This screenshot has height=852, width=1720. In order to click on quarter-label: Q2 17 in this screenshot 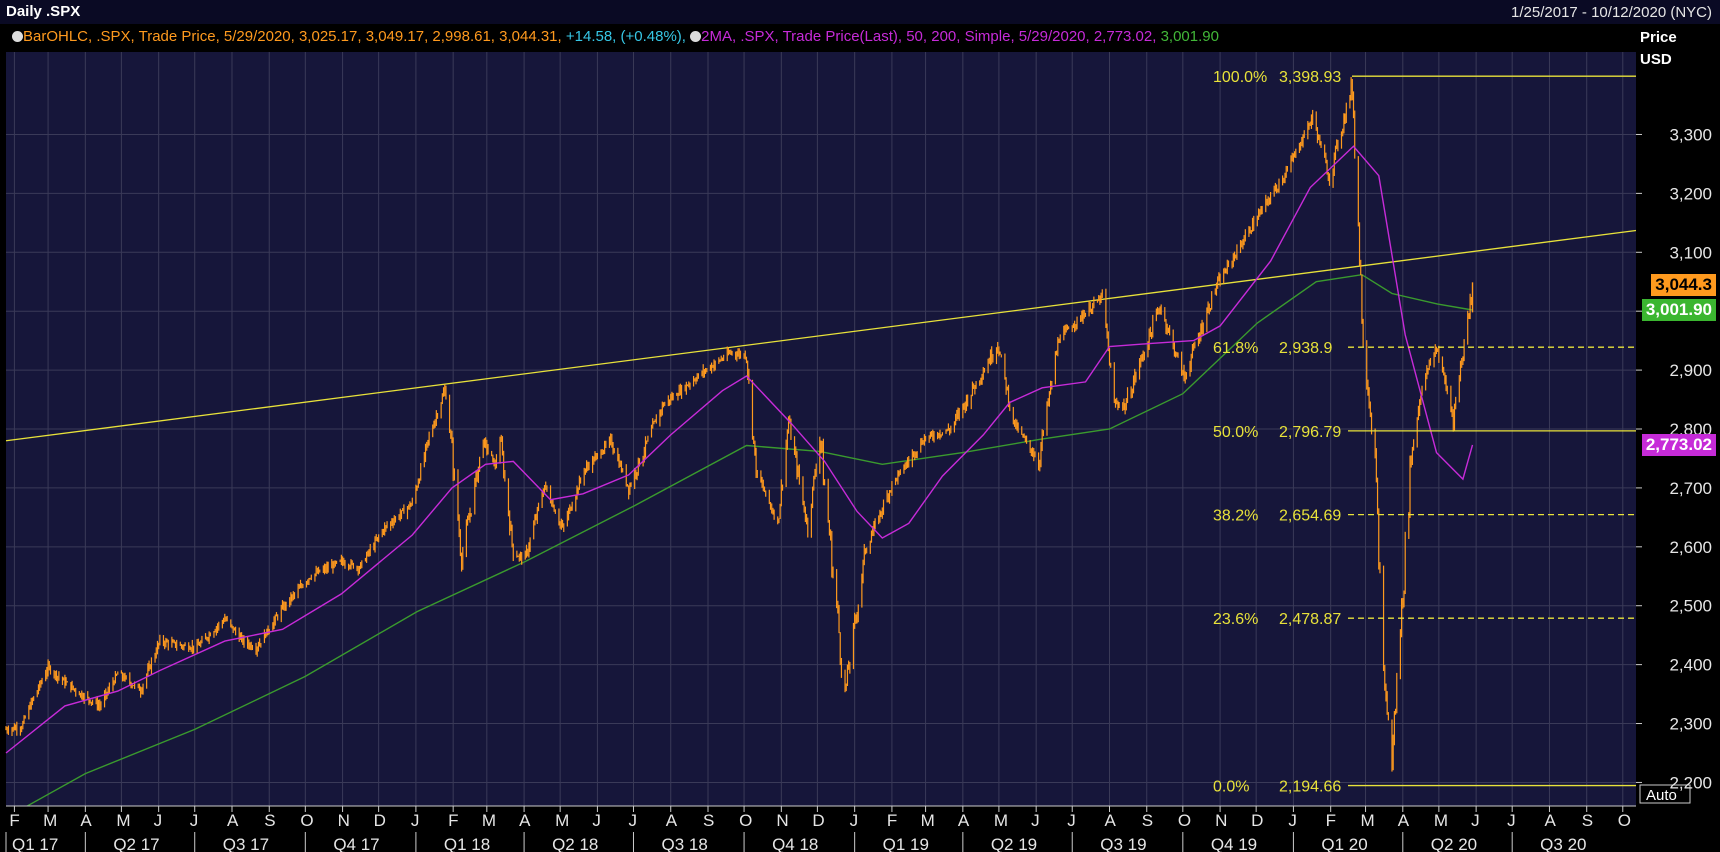, I will do `click(136, 843)`.